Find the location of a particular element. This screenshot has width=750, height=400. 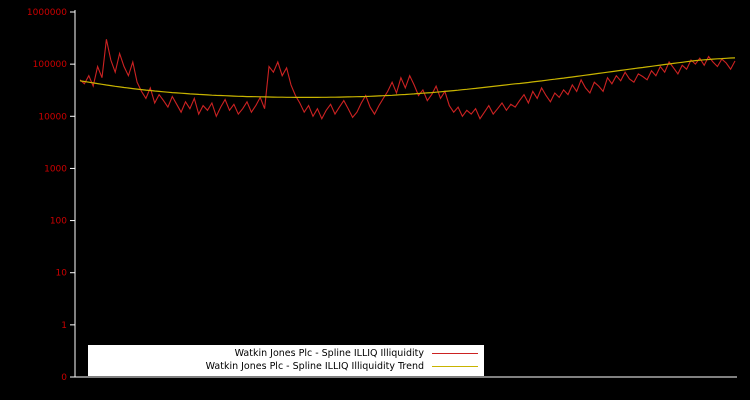

y-tick-label: 1 is located at coordinates (64, 326).